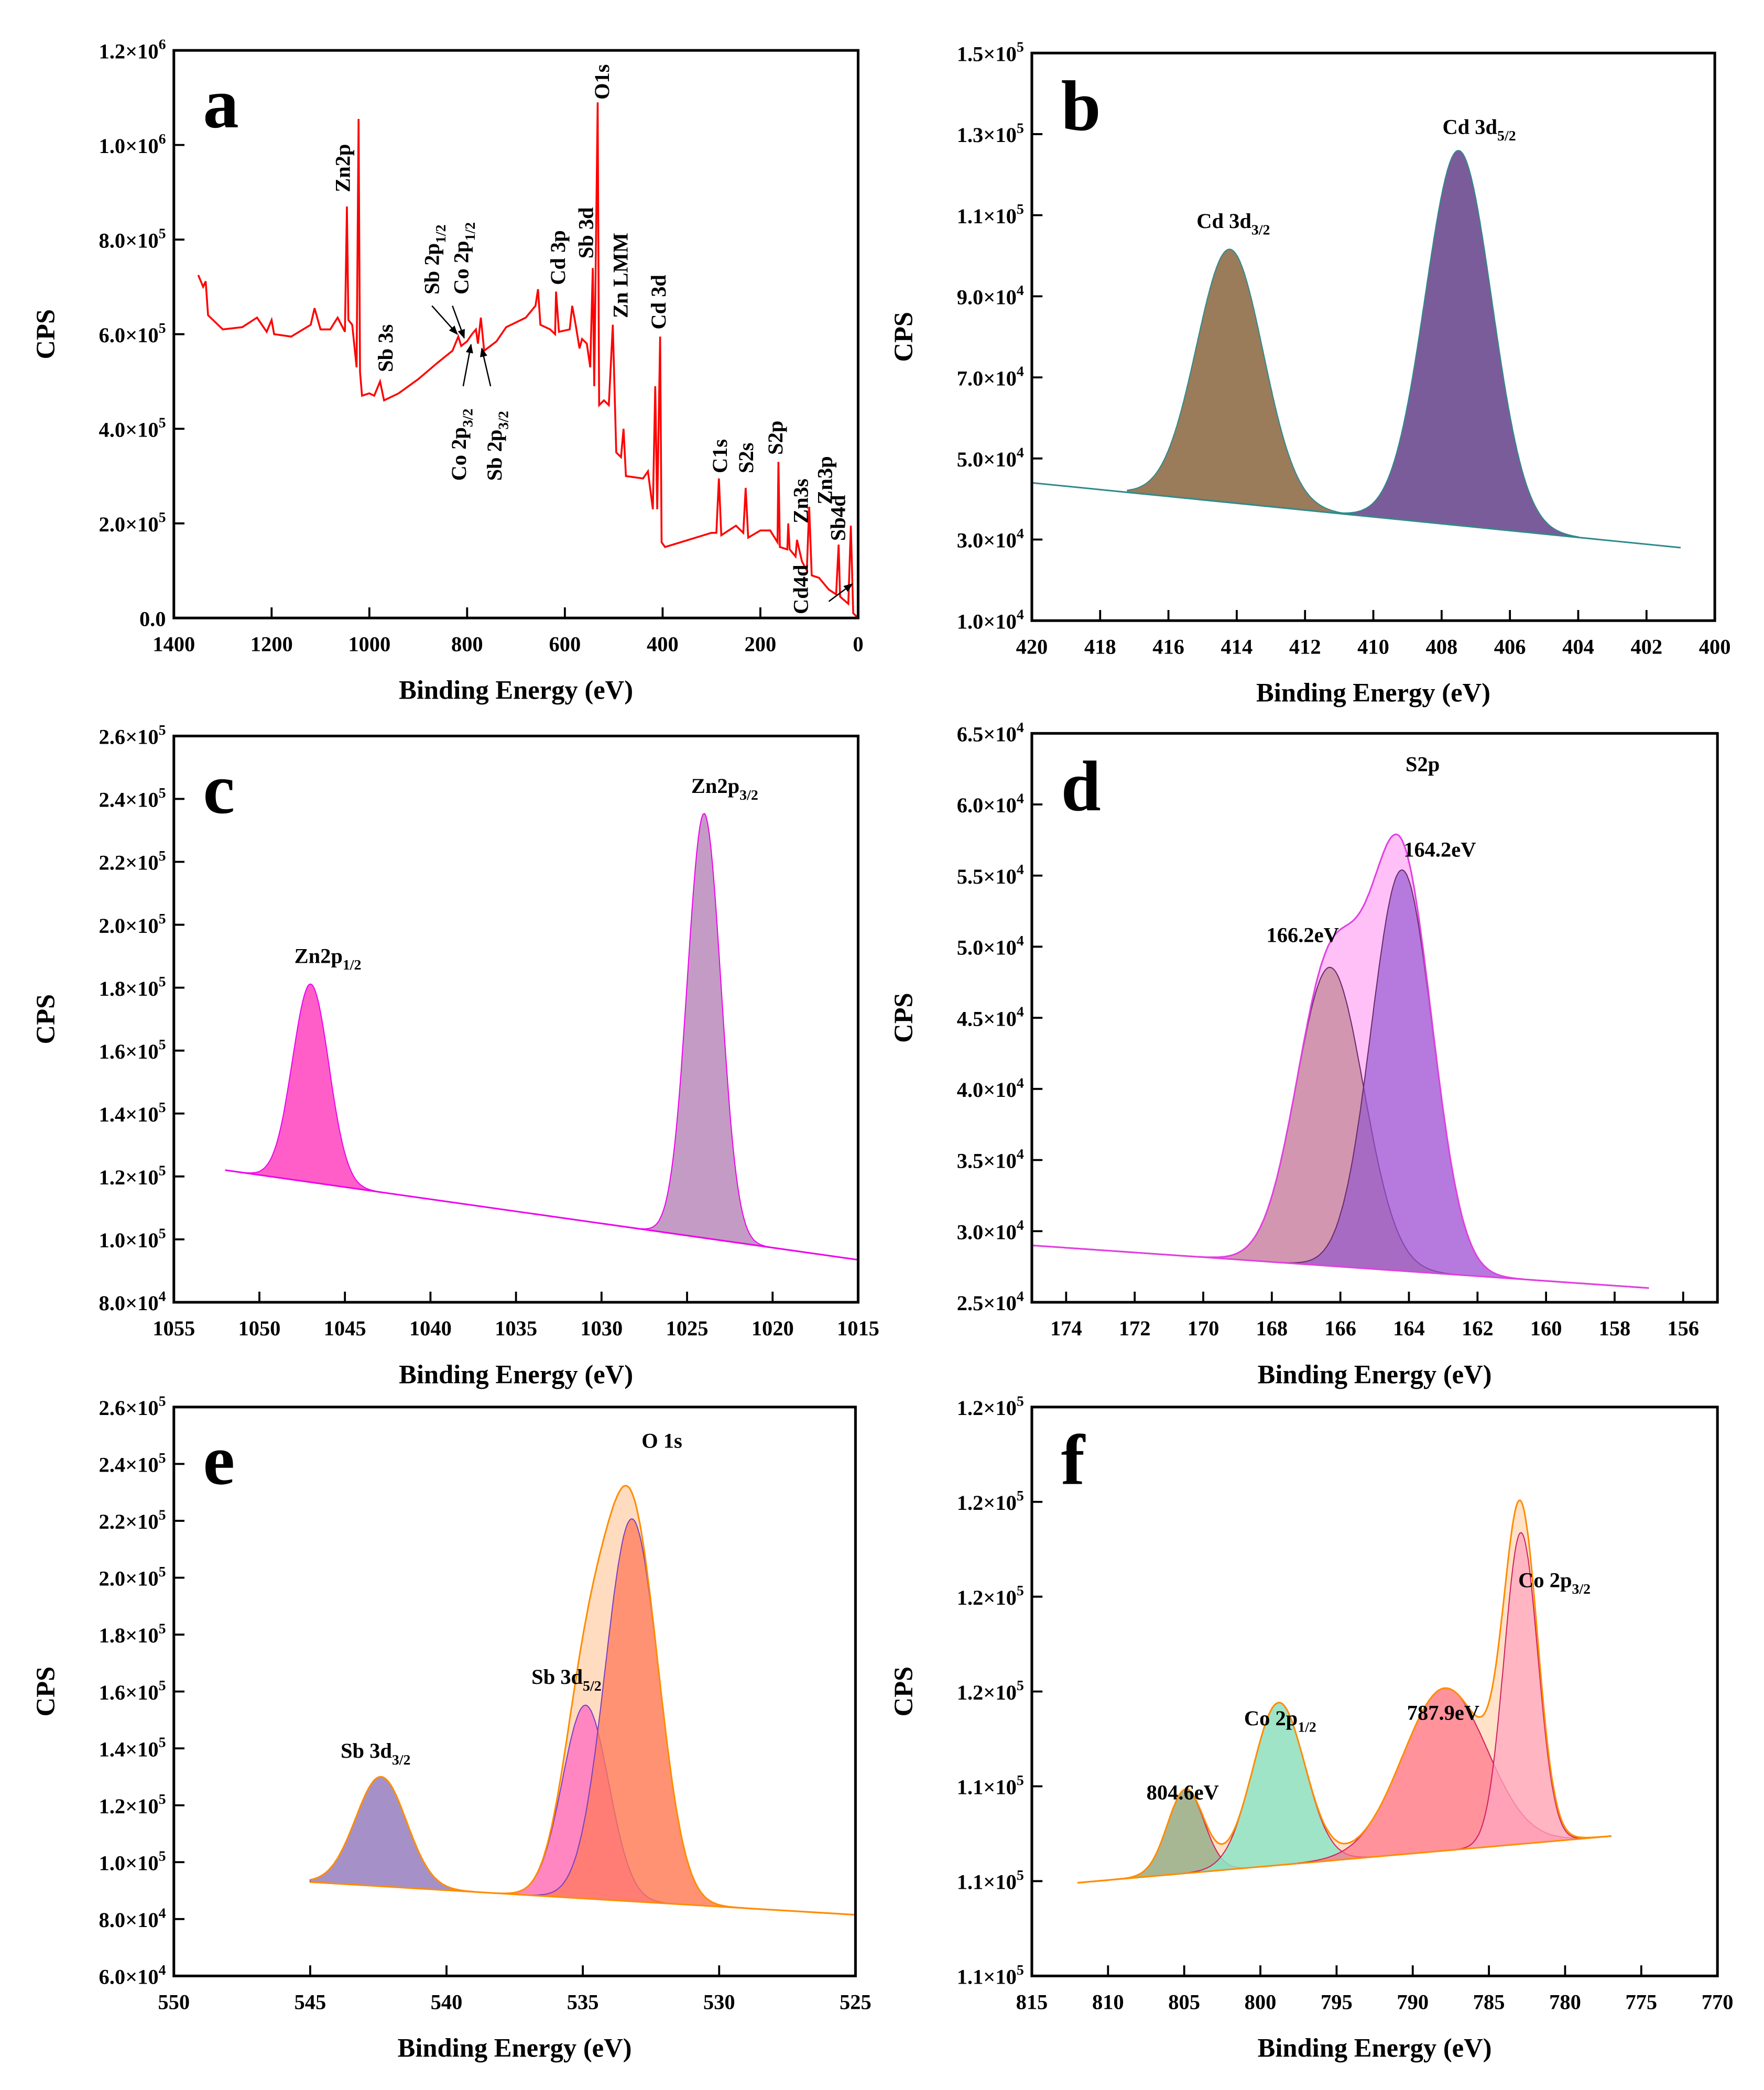 The height and width of the screenshot is (2090, 1764). I want to click on peak-label: 164.2eV, so click(1439, 850).